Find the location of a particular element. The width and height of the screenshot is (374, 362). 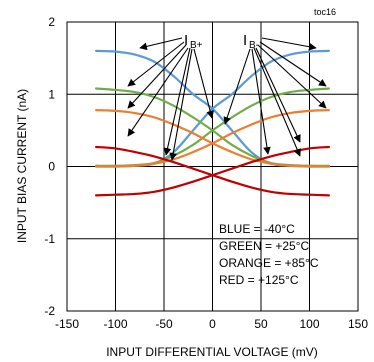

ib-minus-label-sub: B- is located at coordinates (254, 45).